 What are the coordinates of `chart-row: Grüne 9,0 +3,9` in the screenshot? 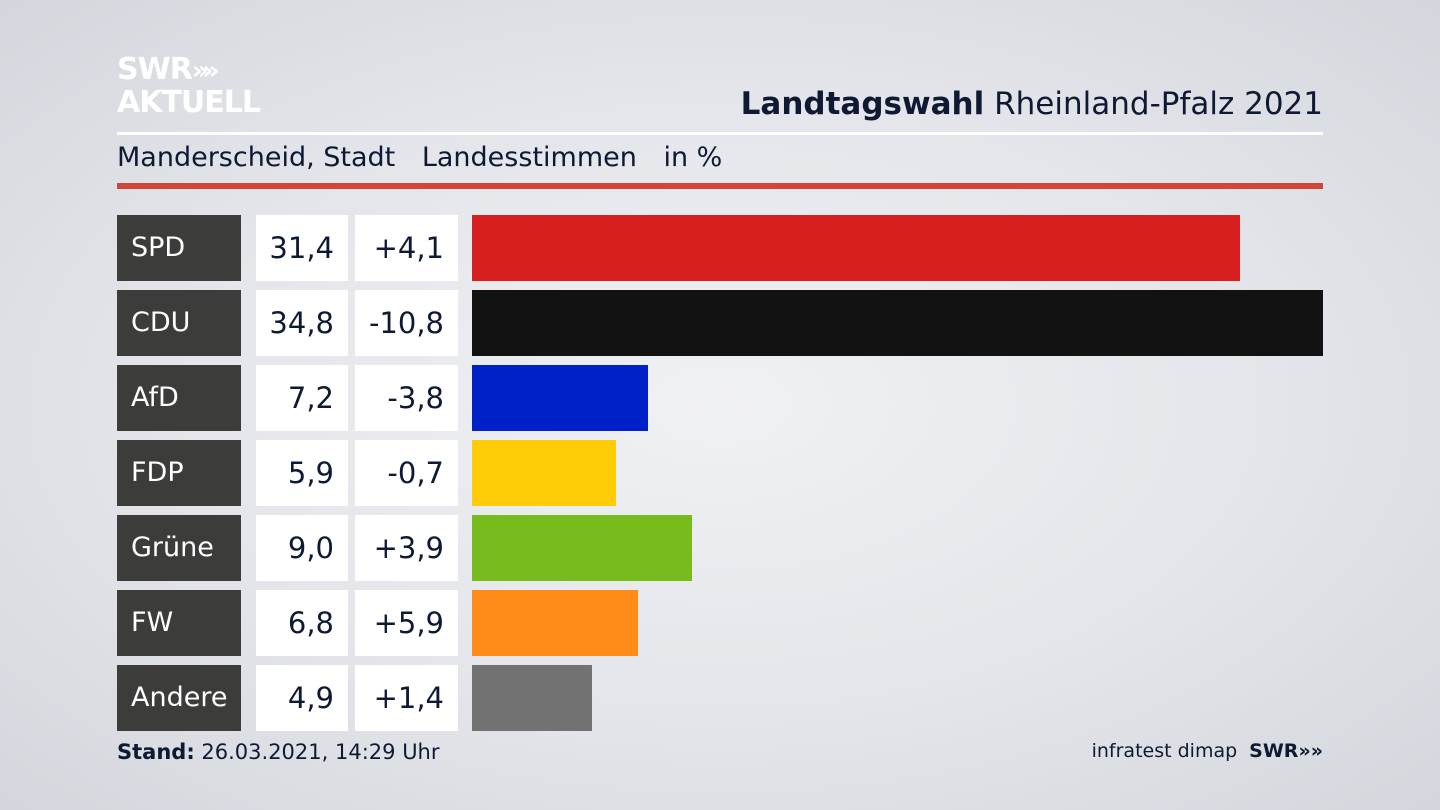 It's located at (720, 548).